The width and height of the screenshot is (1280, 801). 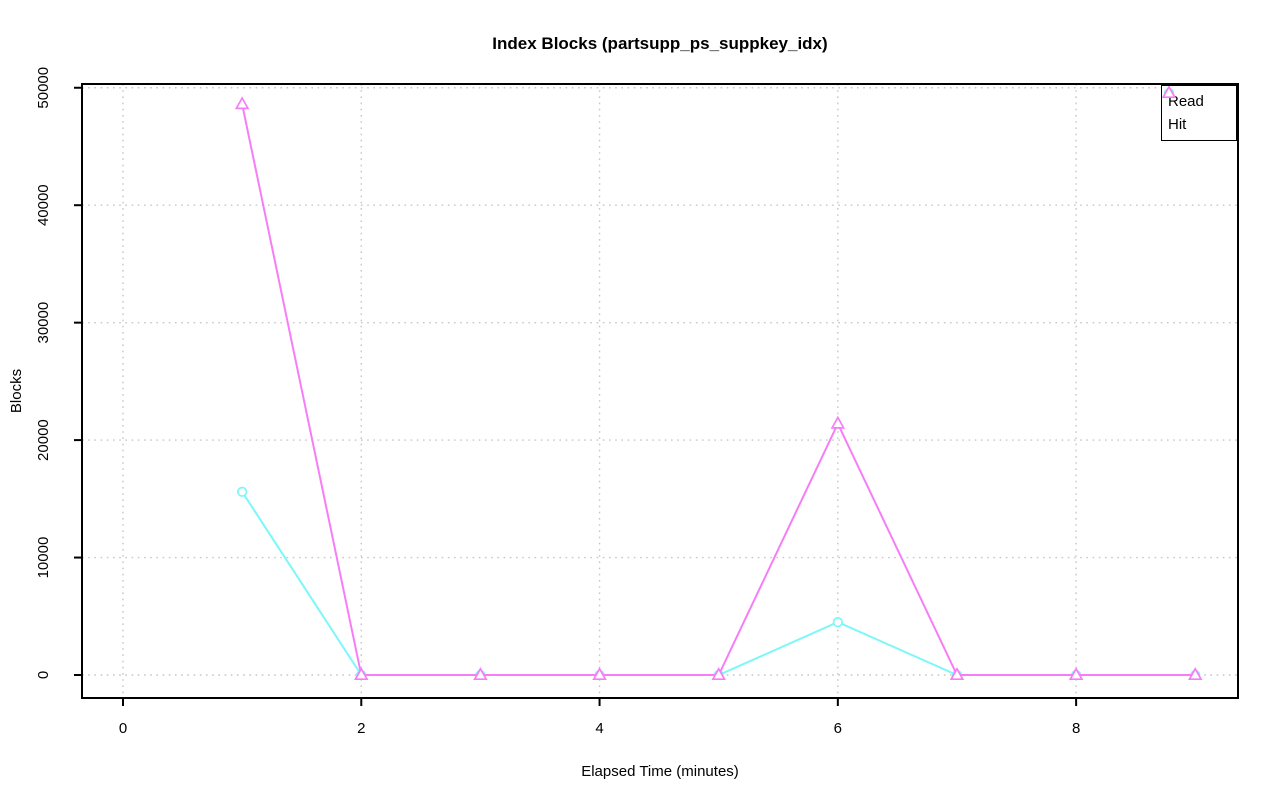 I want to click on y-tick-label: 50000, so click(x=43, y=88).